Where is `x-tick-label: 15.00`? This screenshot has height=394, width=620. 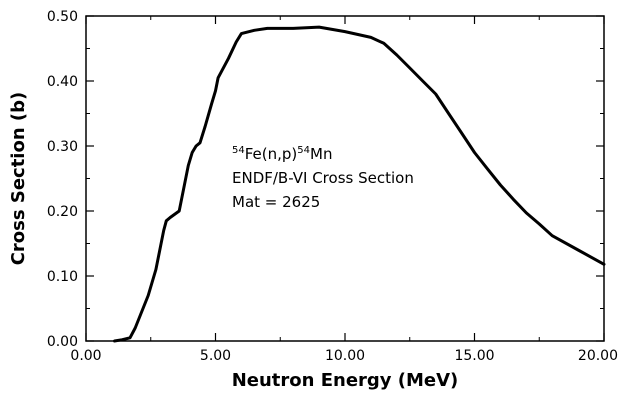
x-tick-label: 15.00 is located at coordinates (474, 356).